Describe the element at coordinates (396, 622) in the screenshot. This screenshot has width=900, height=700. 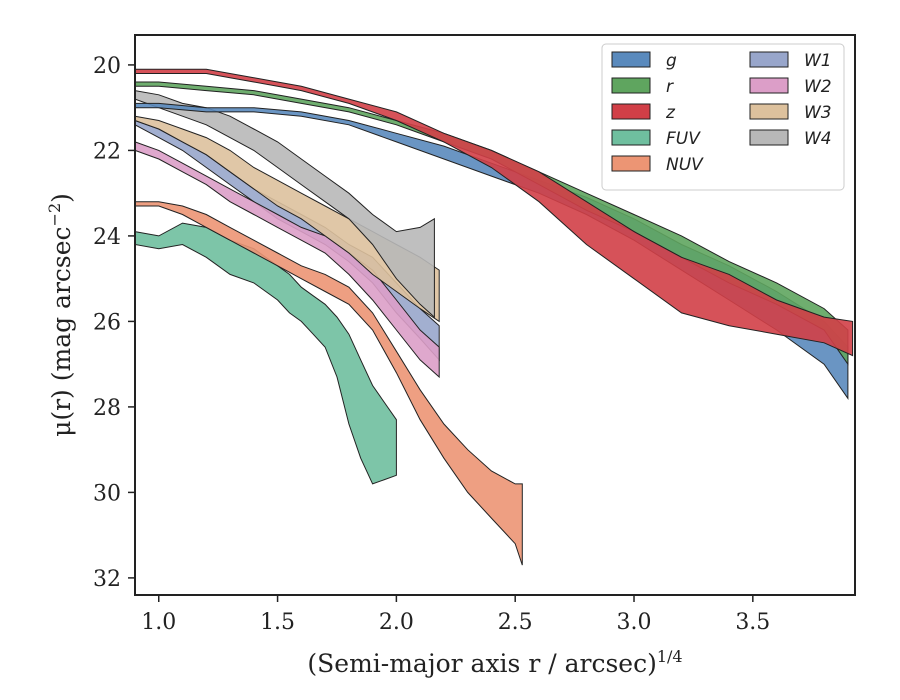
I see `x-tick-label: 2.0` at that location.